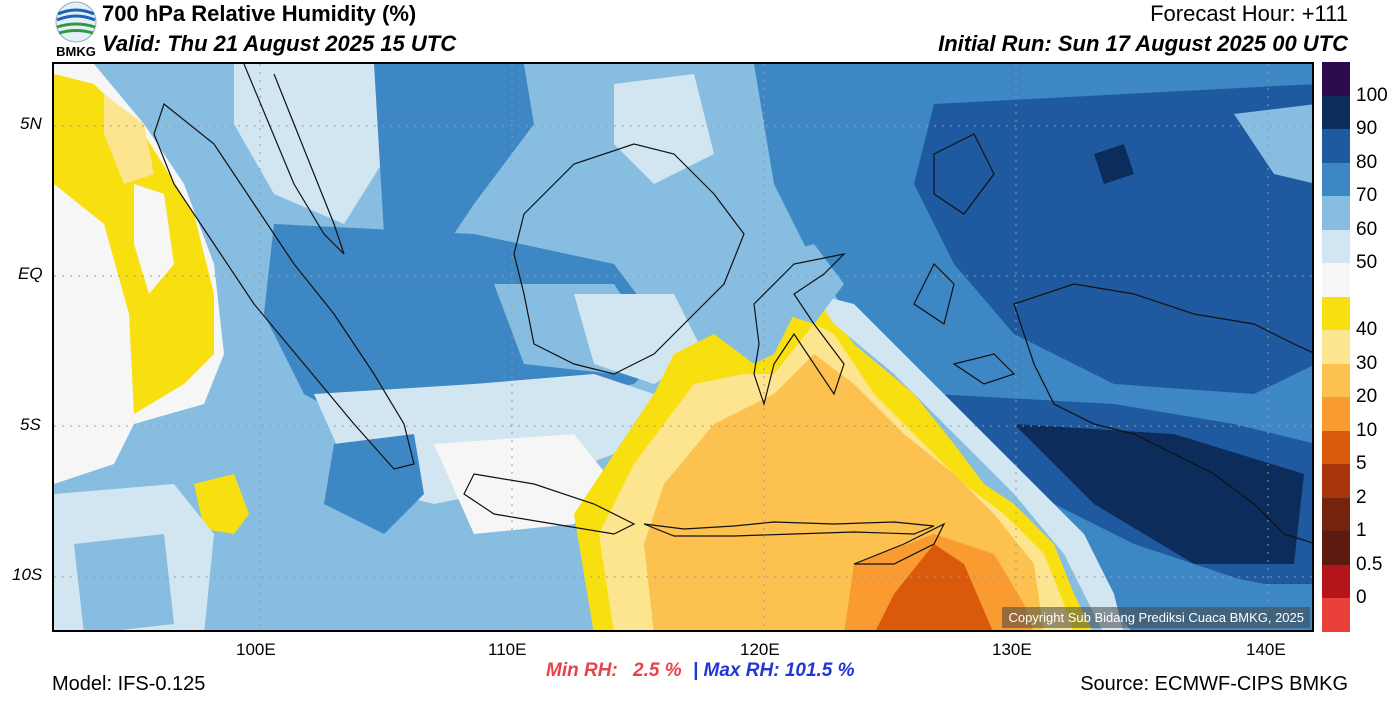 The width and height of the screenshot is (1400, 709). What do you see at coordinates (1214, 684) in the screenshot?
I see `source-label: Source: ECMWF-CIPS BMKG` at bounding box center [1214, 684].